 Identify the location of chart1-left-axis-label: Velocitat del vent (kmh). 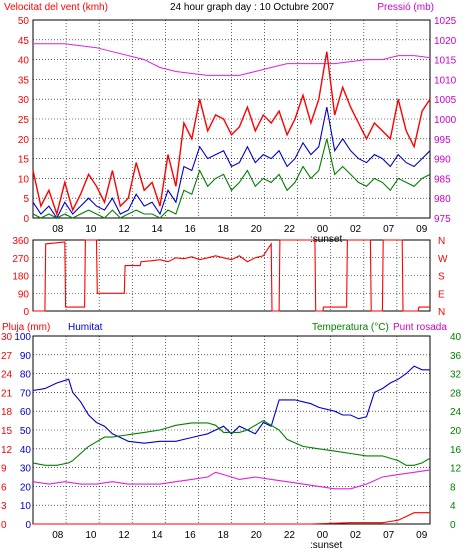
(56, 7).